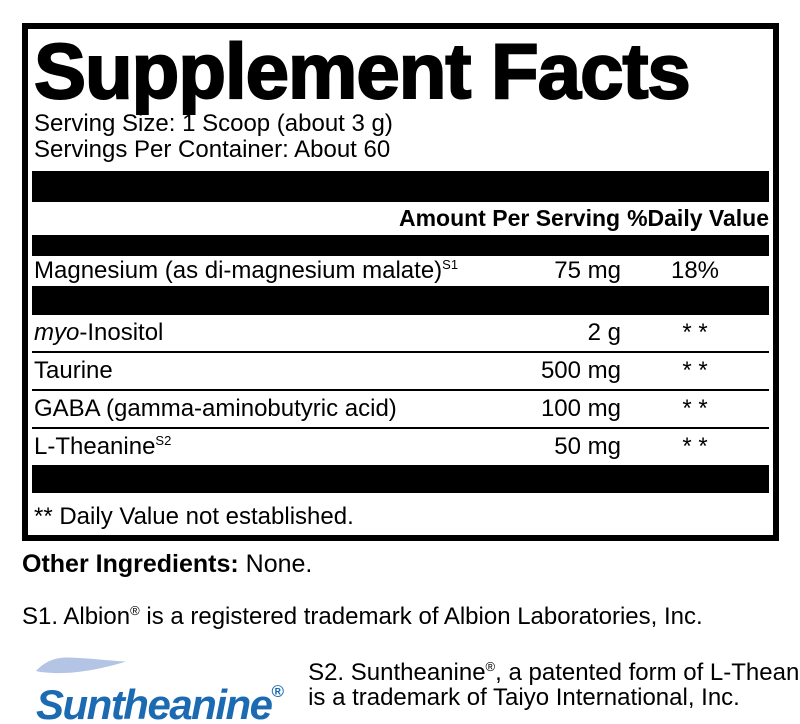  Describe the element at coordinates (400, 447) in the screenshot. I see `table-row: L-TheanineS2 50 mg * *` at that location.